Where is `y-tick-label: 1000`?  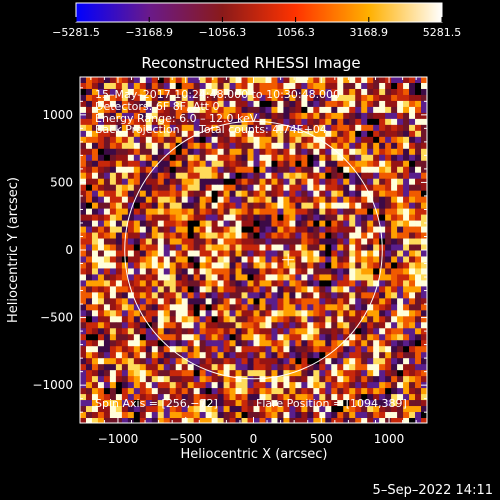 y-tick-label: 1000 is located at coordinates (57, 115).